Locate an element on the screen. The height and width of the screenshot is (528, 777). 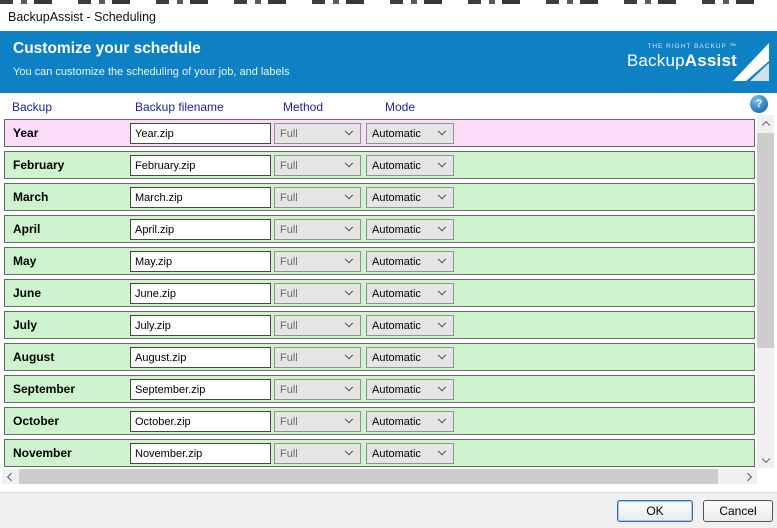
table-row: October Full Automatic is located at coordinates (379, 421).